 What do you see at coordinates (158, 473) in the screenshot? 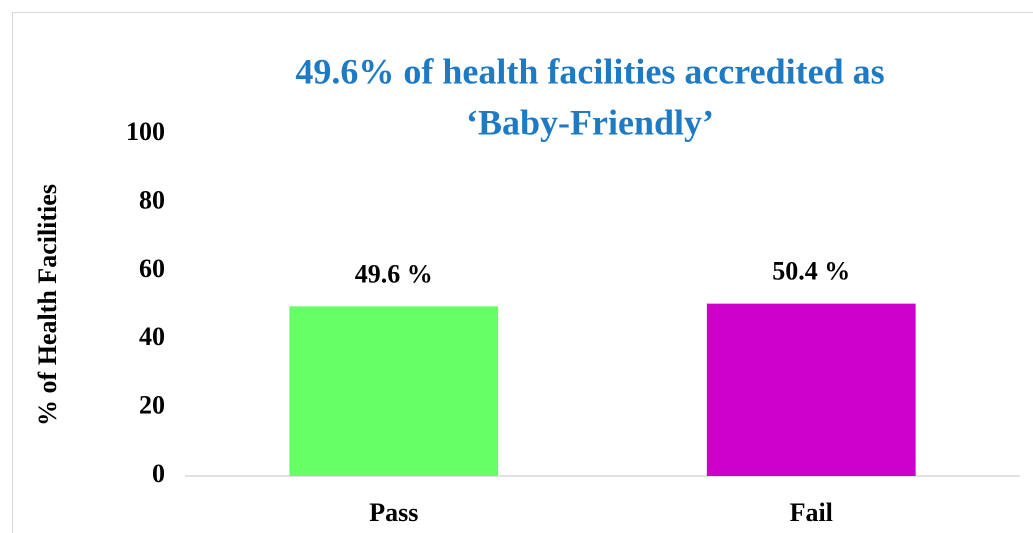
I see `y-tick-label: 0` at bounding box center [158, 473].